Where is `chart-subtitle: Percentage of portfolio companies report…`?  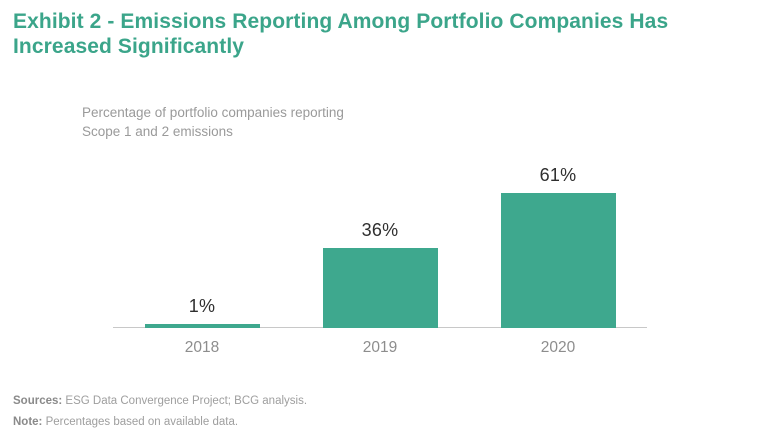 chart-subtitle: Percentage of portfolio companies report… is located at coordinates (213, 122).